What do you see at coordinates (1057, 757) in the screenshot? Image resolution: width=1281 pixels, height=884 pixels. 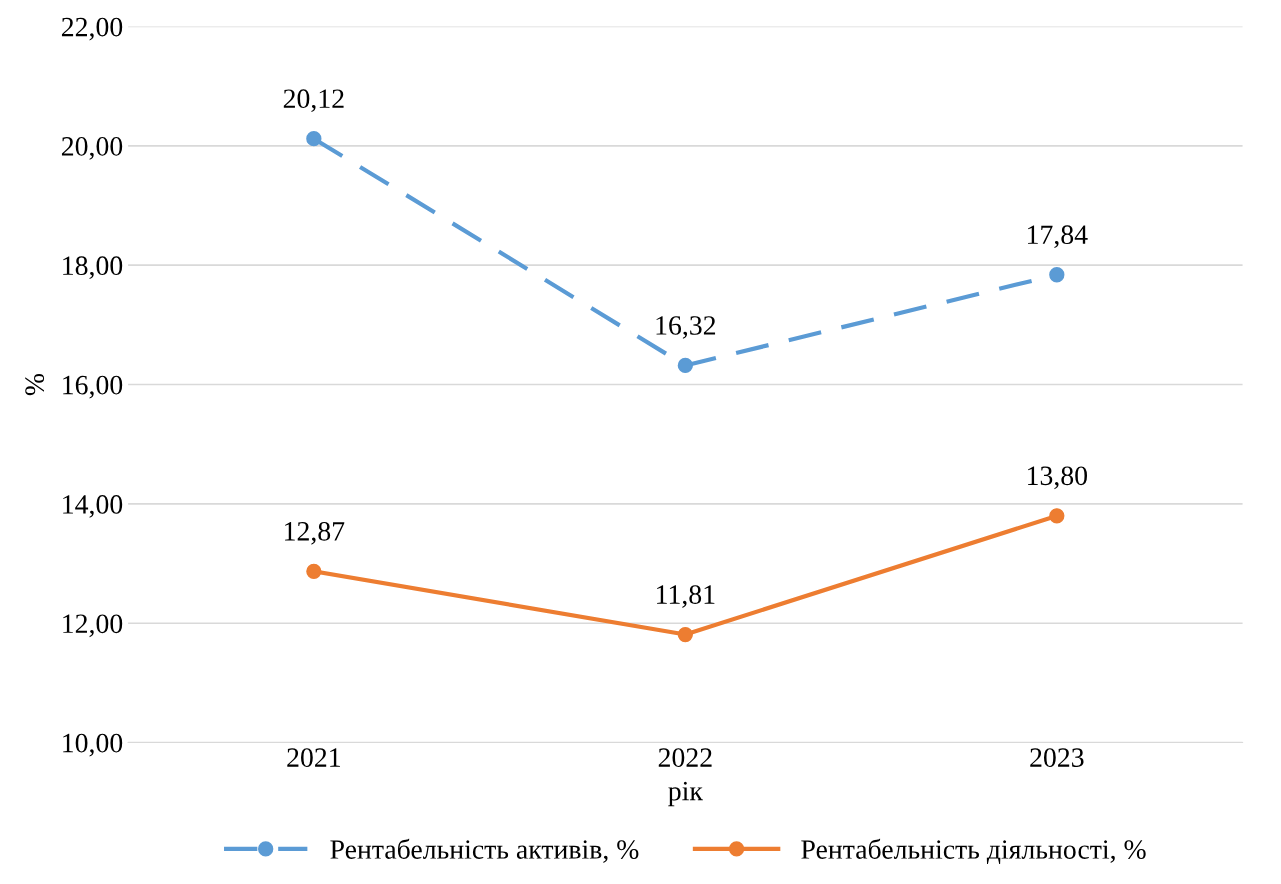 I see `x-tick-label: 2023` at bounding box center [1057, 757].